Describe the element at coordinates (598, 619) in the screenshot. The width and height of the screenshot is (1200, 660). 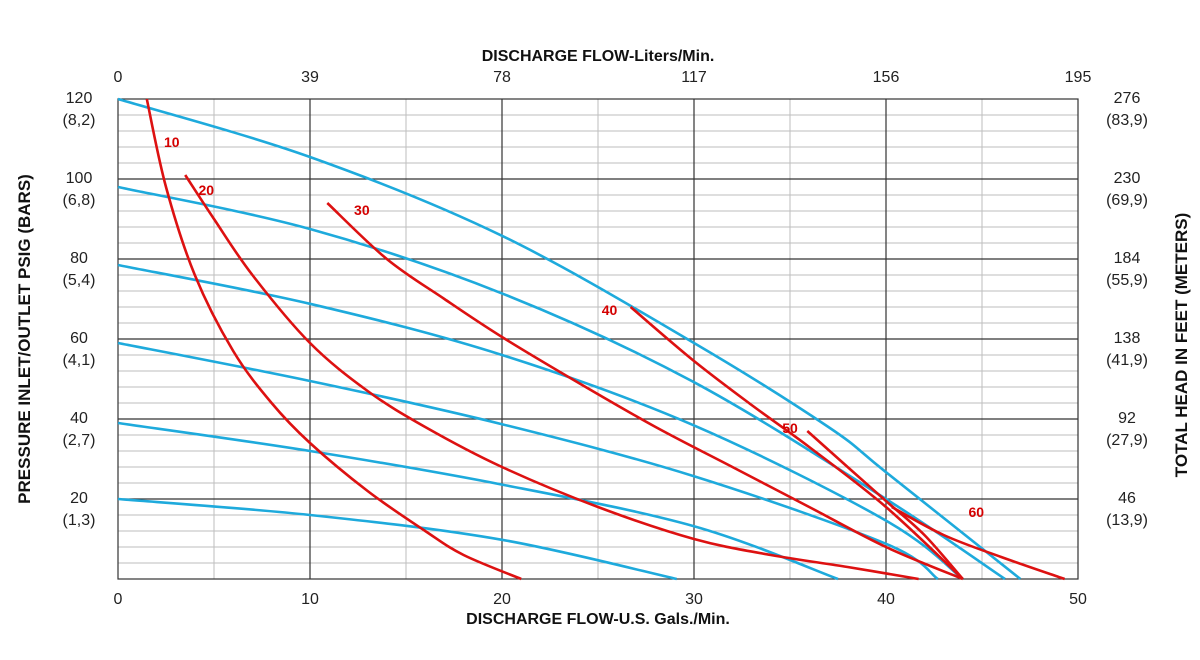
I see `bottom-axis-title: DISCHARGE FLOW-U.S. Gals./Min.` at that location.